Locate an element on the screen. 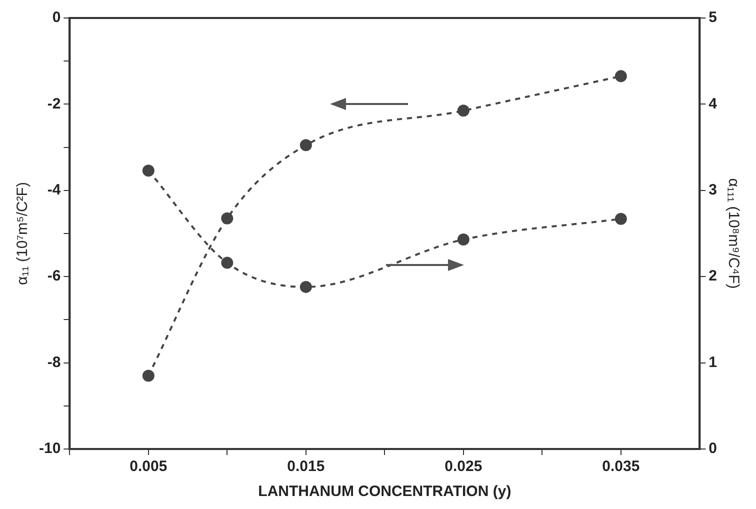  y2-tick-label: 5 is located at coordinates (712, 17).